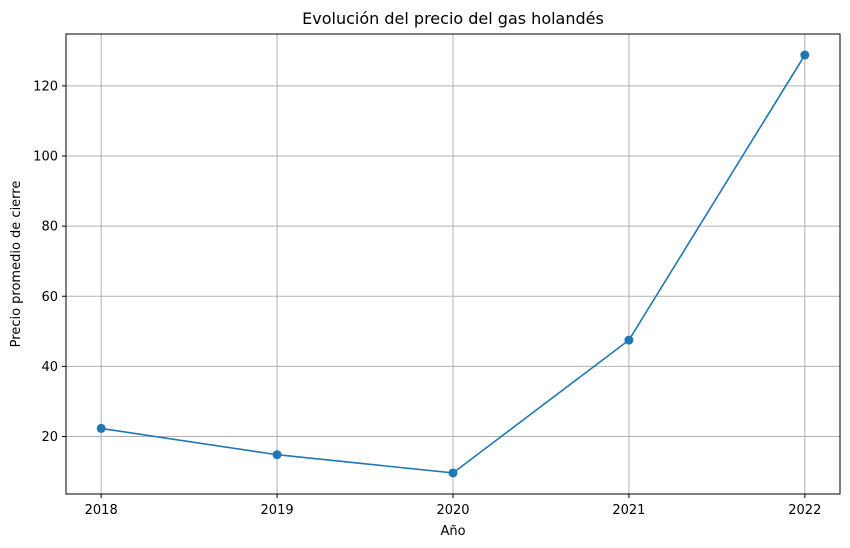 The width and height of the screenshot is (850, 548). Describe the element at coordinates (101, 510) in the screenshot. I see `x-tick-label: 2018` at that location.